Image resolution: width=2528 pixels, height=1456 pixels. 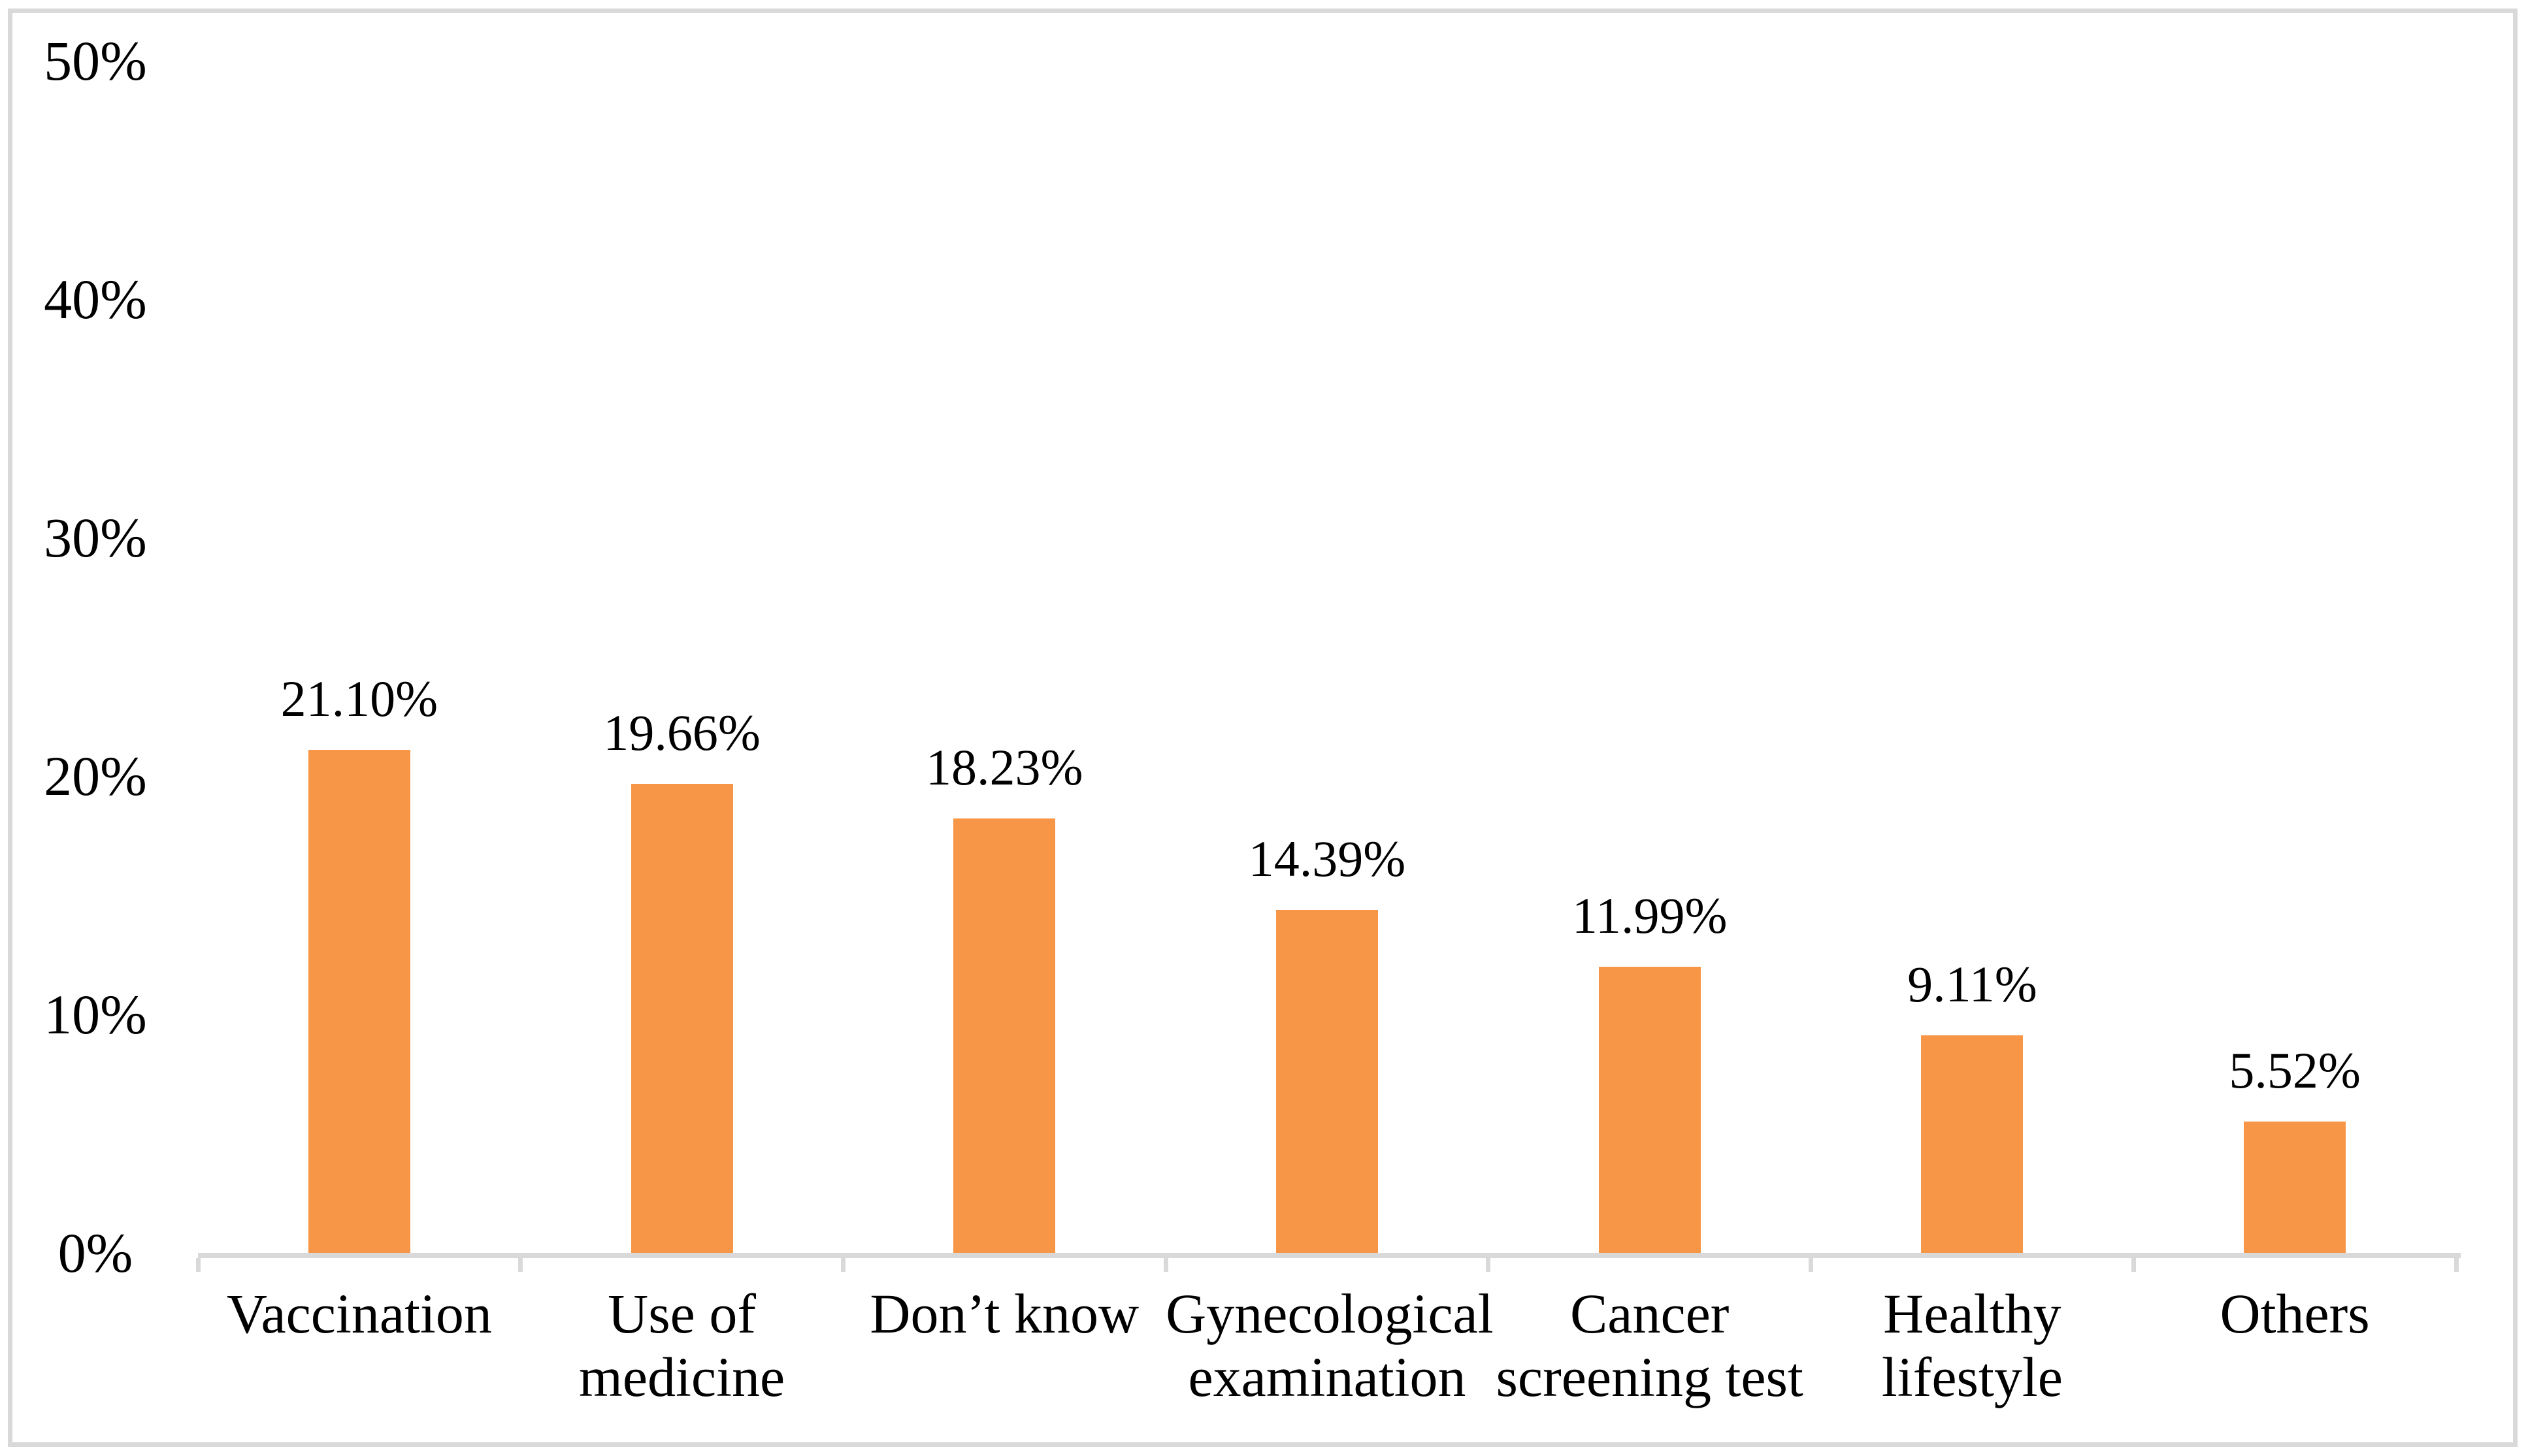 I want to click on data-label-use-of-medicine: 19.66%, so click(x=682, y=733).